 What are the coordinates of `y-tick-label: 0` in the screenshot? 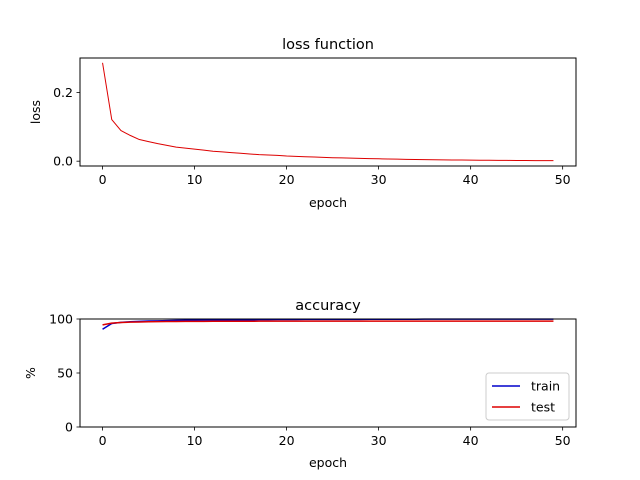 It's located at (69, 427).